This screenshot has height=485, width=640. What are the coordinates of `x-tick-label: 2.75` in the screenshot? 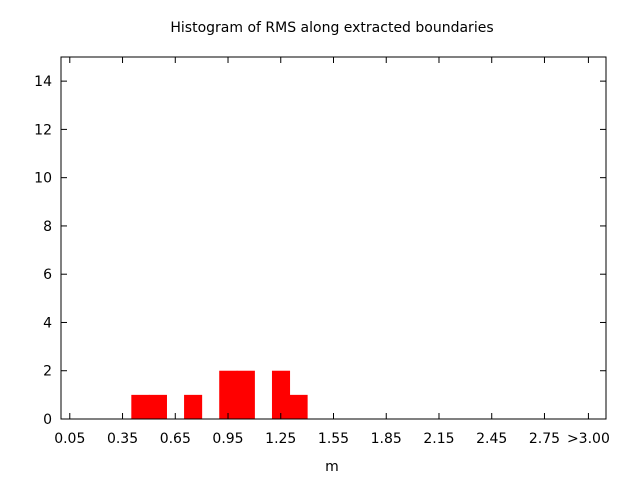 It's located at (544, 439).